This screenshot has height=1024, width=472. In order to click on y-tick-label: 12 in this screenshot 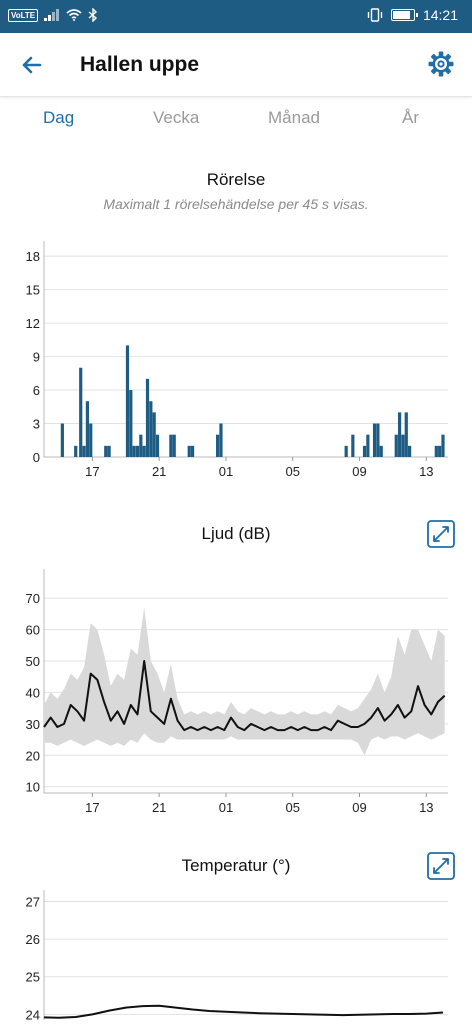, I will do `click(33, 323)`.